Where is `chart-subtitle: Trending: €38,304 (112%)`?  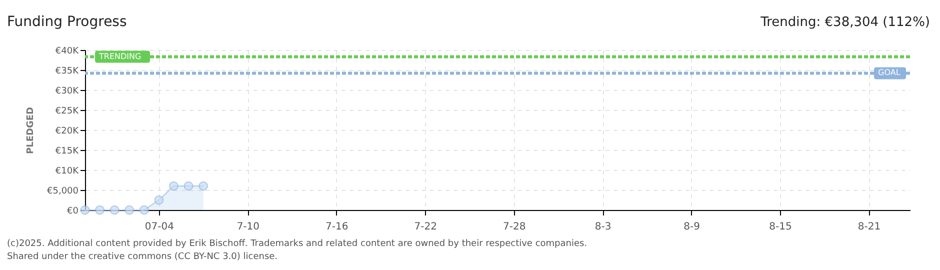
chart-subtitle: Trending: €38,304 (112%) is located at coordinates (845, 22).